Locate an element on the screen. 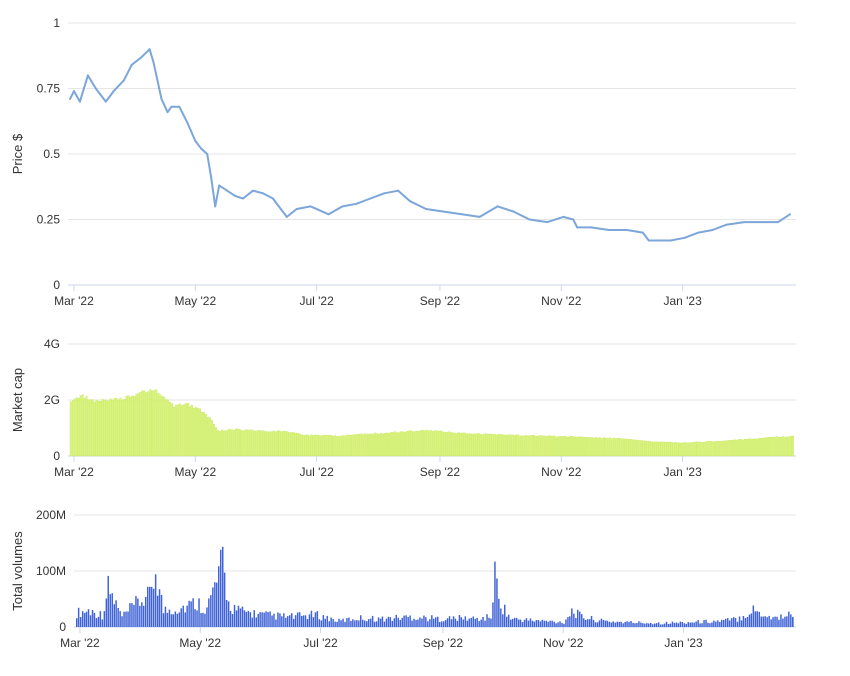 The image size is (850, 676). total-volumes-ytick-label: 100M is located at coordinates (51, 571).